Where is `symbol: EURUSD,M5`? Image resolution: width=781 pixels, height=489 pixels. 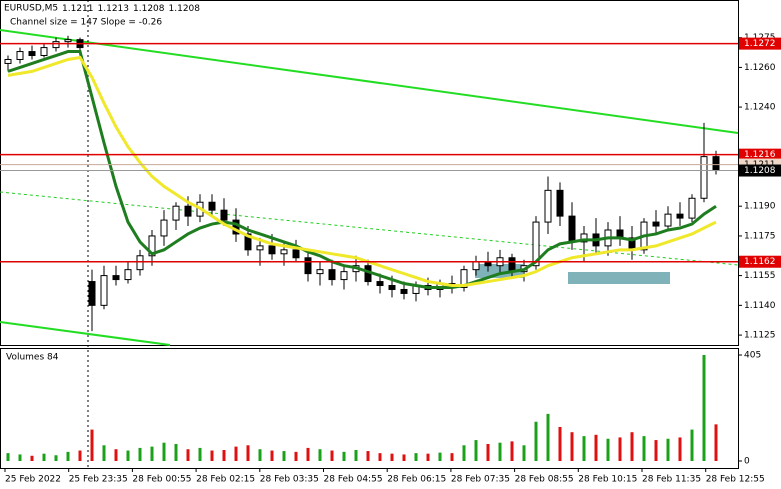 symbol: EURUSD,M5 is located at coordinates (31, 9).